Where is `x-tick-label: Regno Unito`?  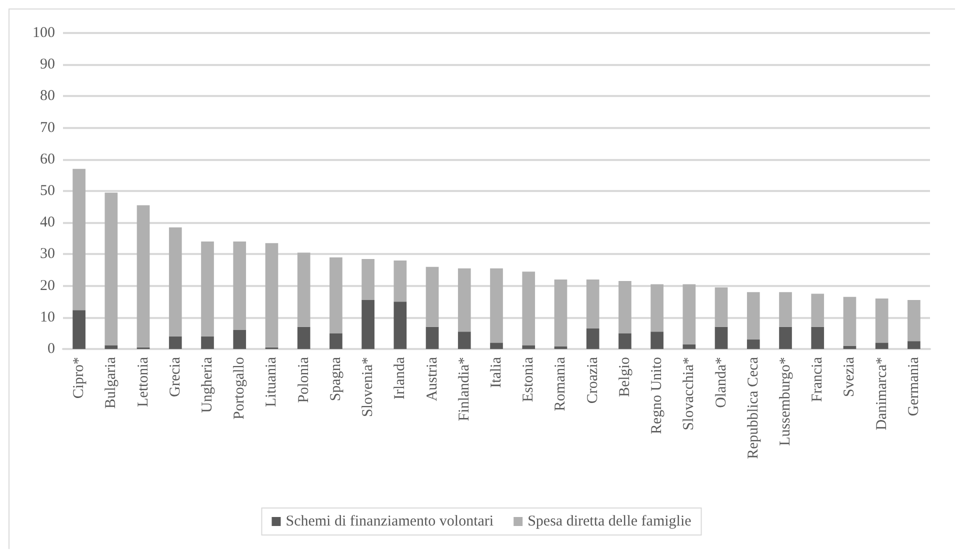
x-tick-label: Regno Unito is located at coordinates (657, 395).